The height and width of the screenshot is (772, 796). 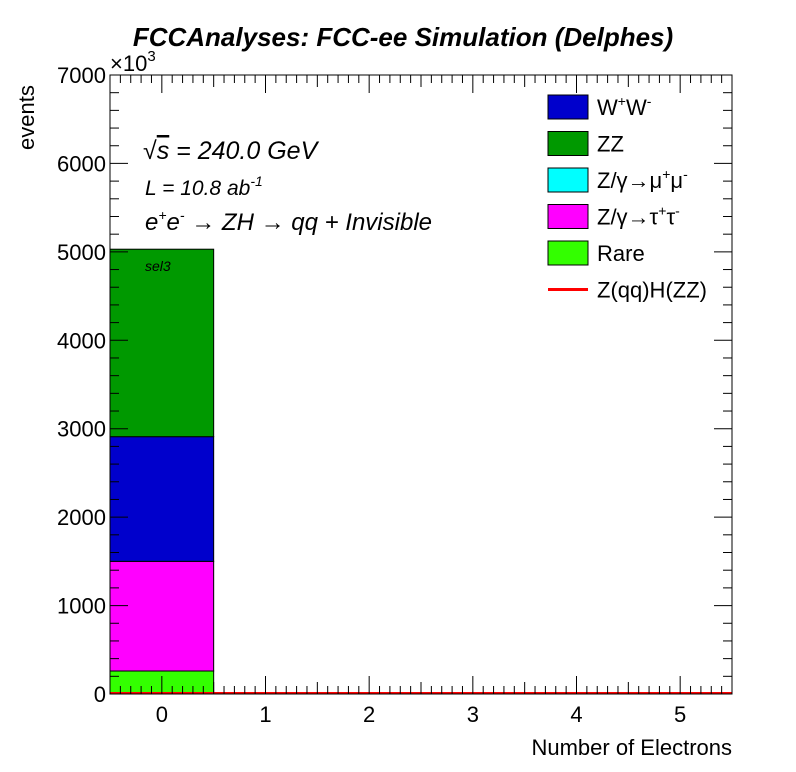 What do you see at coordinates (204, 186) in the screenshot?
I see `luminosity-annotation: L = 10.8 ab-1` at bounding box center [204, 186].